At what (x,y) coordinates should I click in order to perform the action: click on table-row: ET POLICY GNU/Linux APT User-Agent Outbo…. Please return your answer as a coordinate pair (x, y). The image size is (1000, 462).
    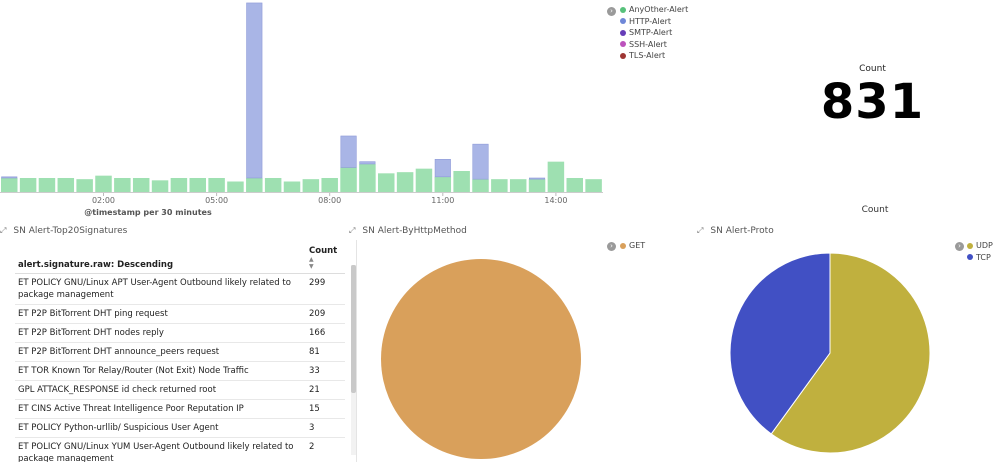
    Looking at the image, I should click on (180, 289).